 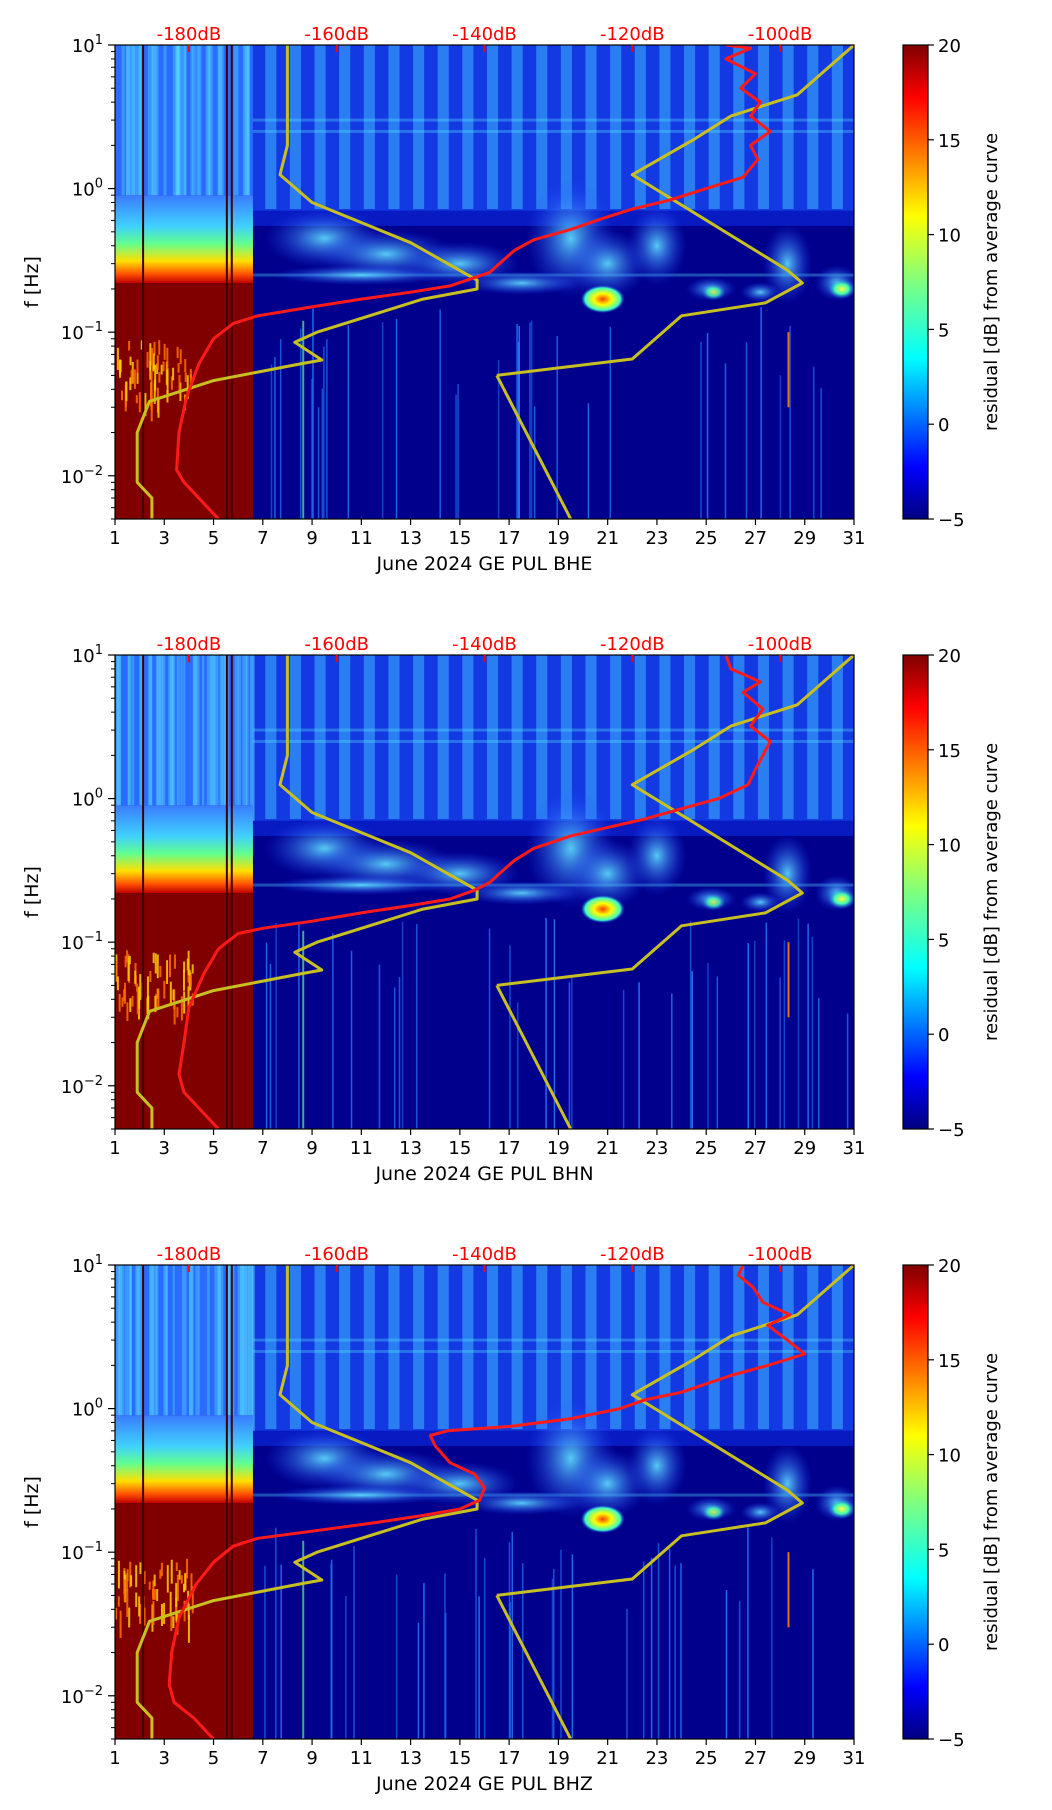 What do you see at coordinates (991, 892) in the screenshot?
I see `colorbar-label: residual [dB] from average curve` at bounding box center [991, 892].